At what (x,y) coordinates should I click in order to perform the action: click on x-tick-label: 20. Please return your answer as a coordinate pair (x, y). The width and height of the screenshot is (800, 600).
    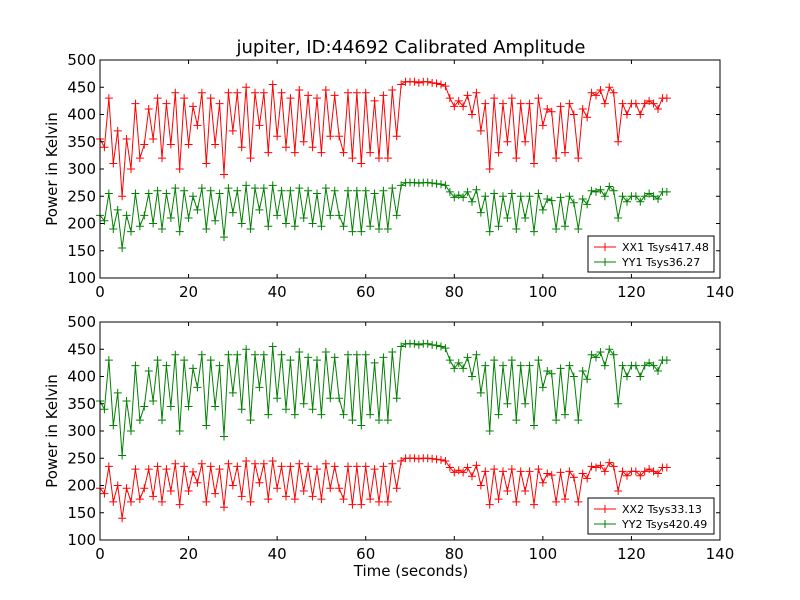
    Looking at the image, I should click on (188, 554).